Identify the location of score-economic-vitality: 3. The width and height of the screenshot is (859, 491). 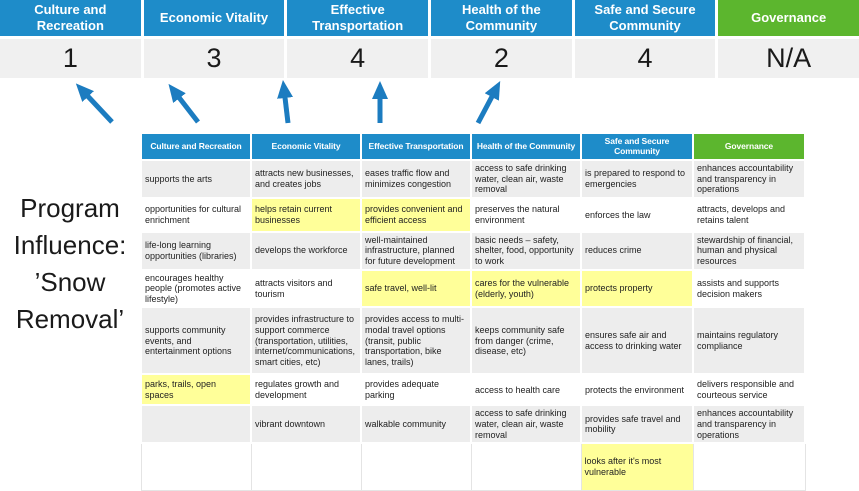
(214, 58).